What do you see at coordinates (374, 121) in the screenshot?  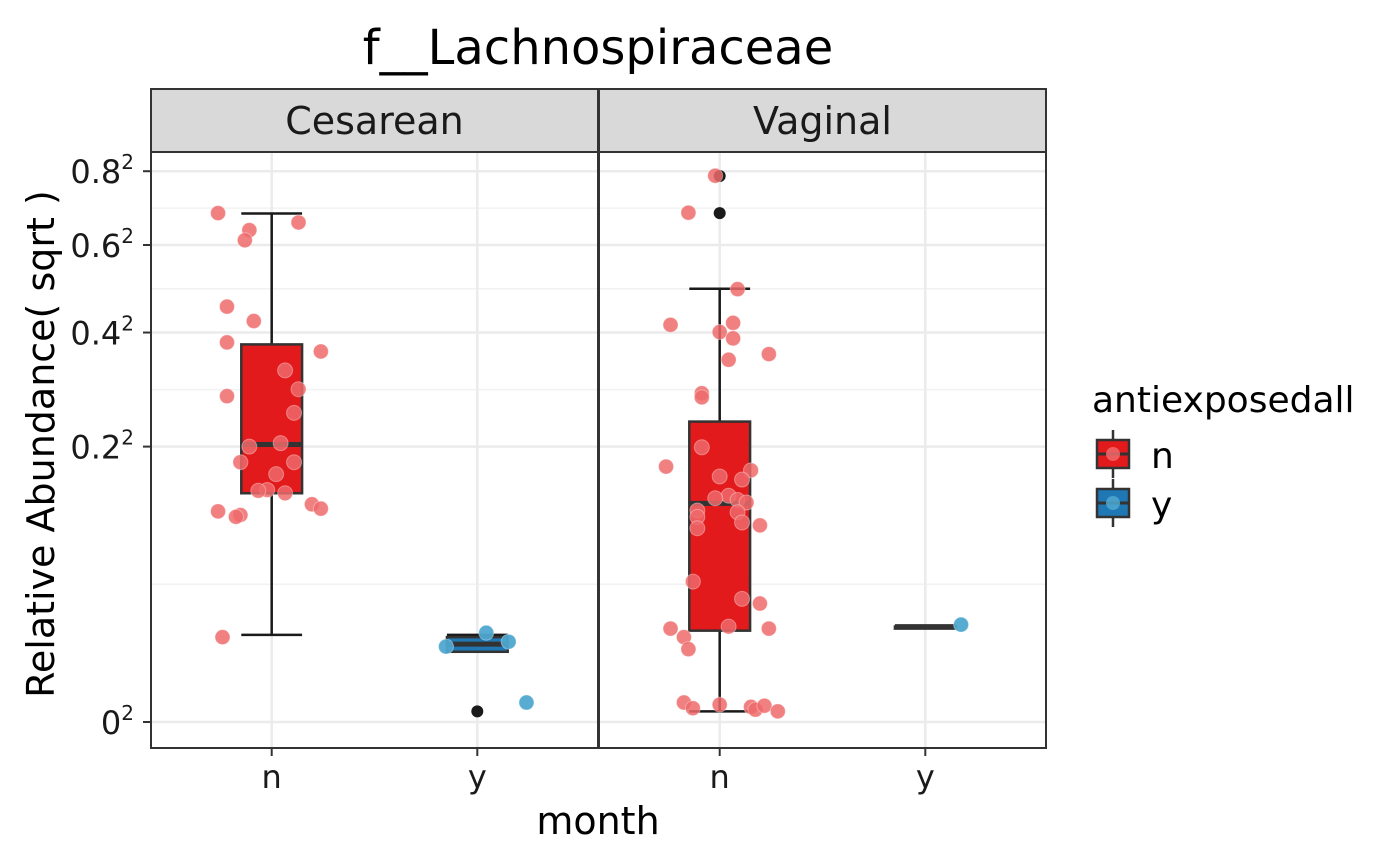 I see `facet-strip-label: Cesarean` at bounding box center [374, 121].